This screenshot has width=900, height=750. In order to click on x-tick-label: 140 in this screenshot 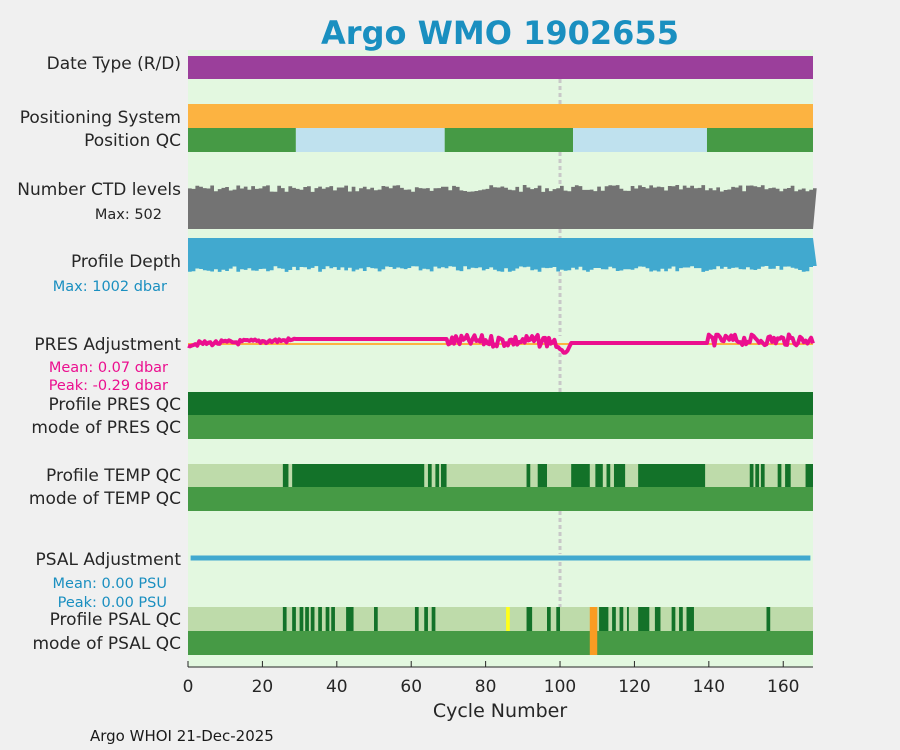, I will do `click(709, 687)`.